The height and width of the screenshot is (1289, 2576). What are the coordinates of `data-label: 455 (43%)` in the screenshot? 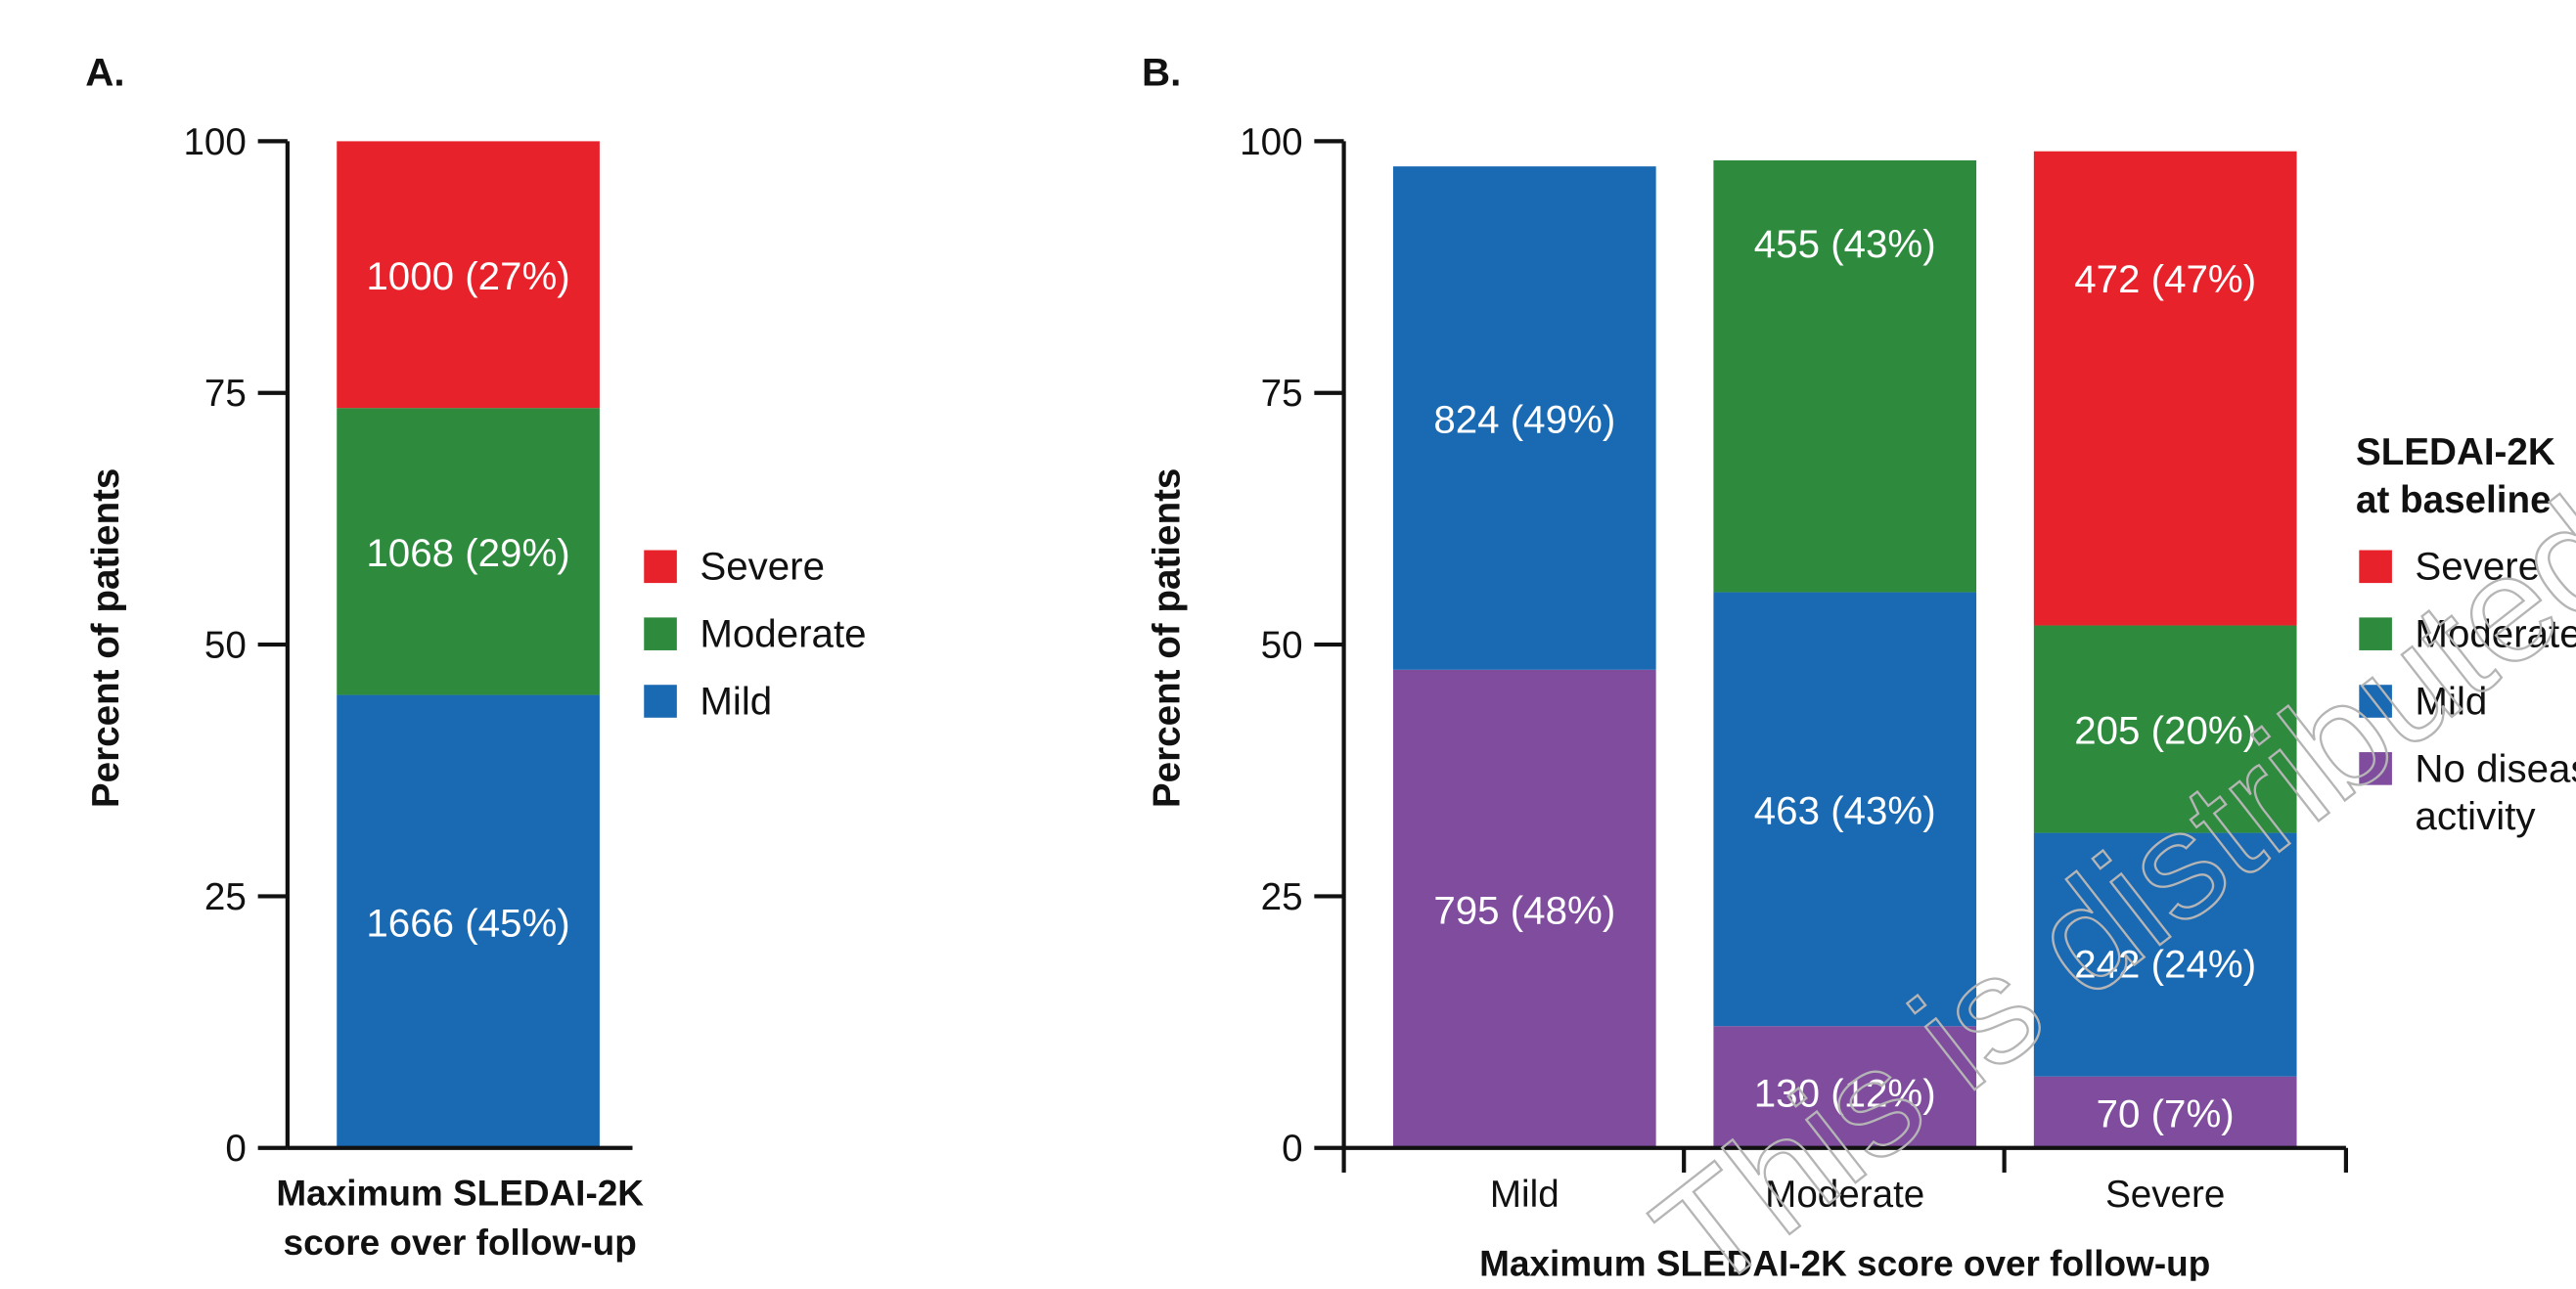 It's located at (1845, 244).